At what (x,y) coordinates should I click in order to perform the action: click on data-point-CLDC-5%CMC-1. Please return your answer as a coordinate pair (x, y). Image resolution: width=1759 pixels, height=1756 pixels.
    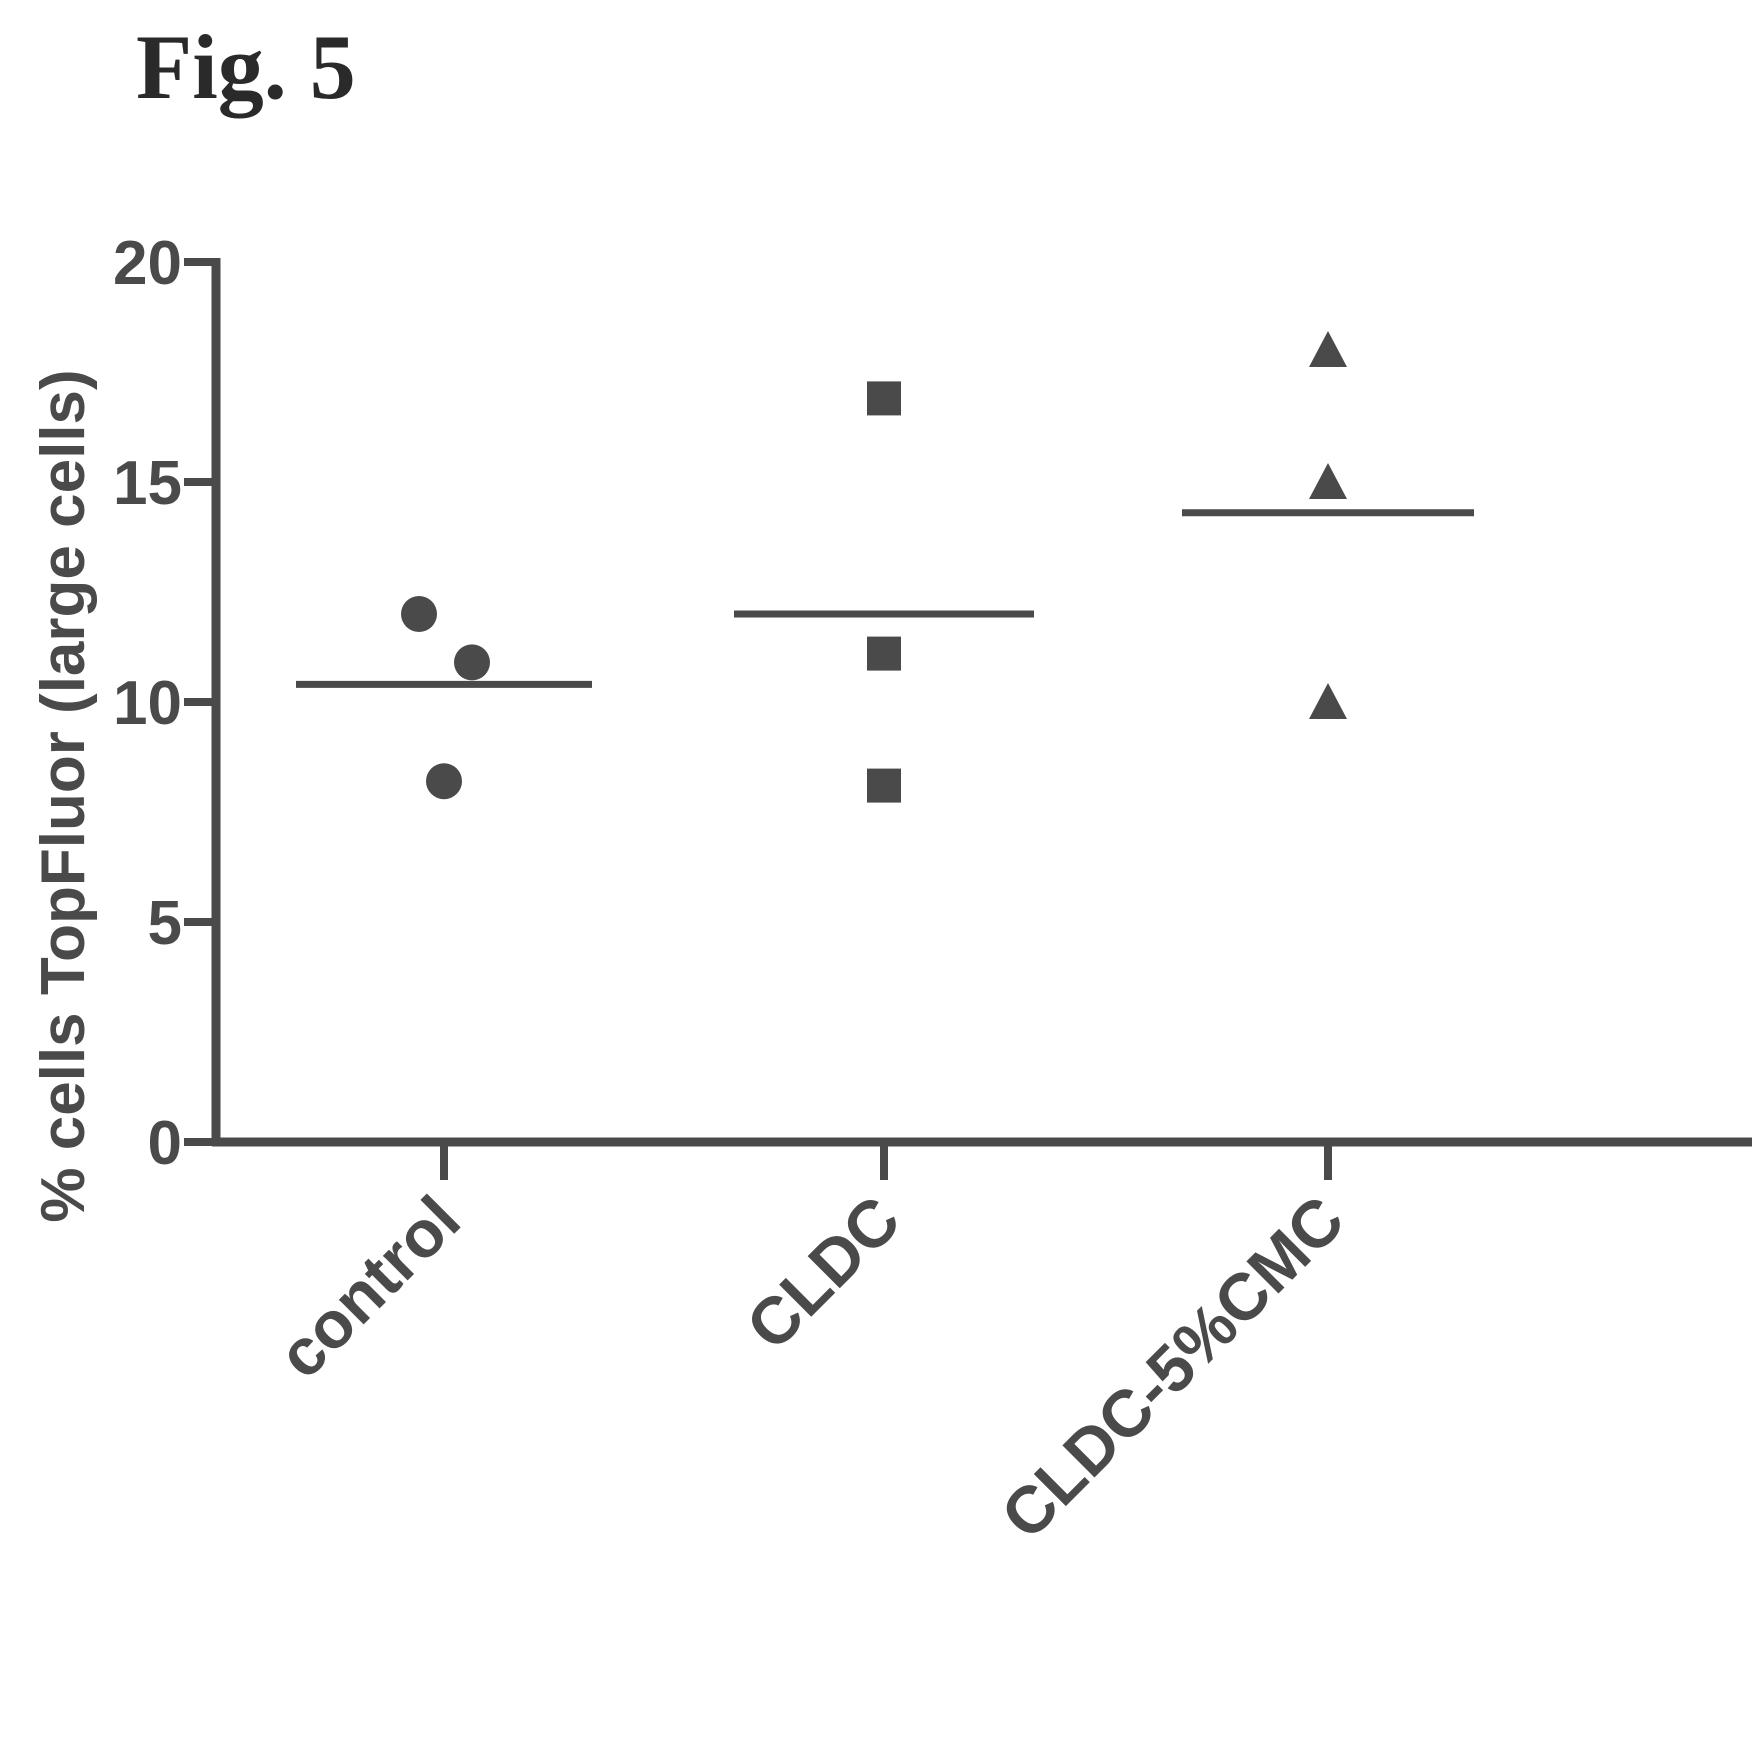
    Looking at the image, I should click on (1328, 349).